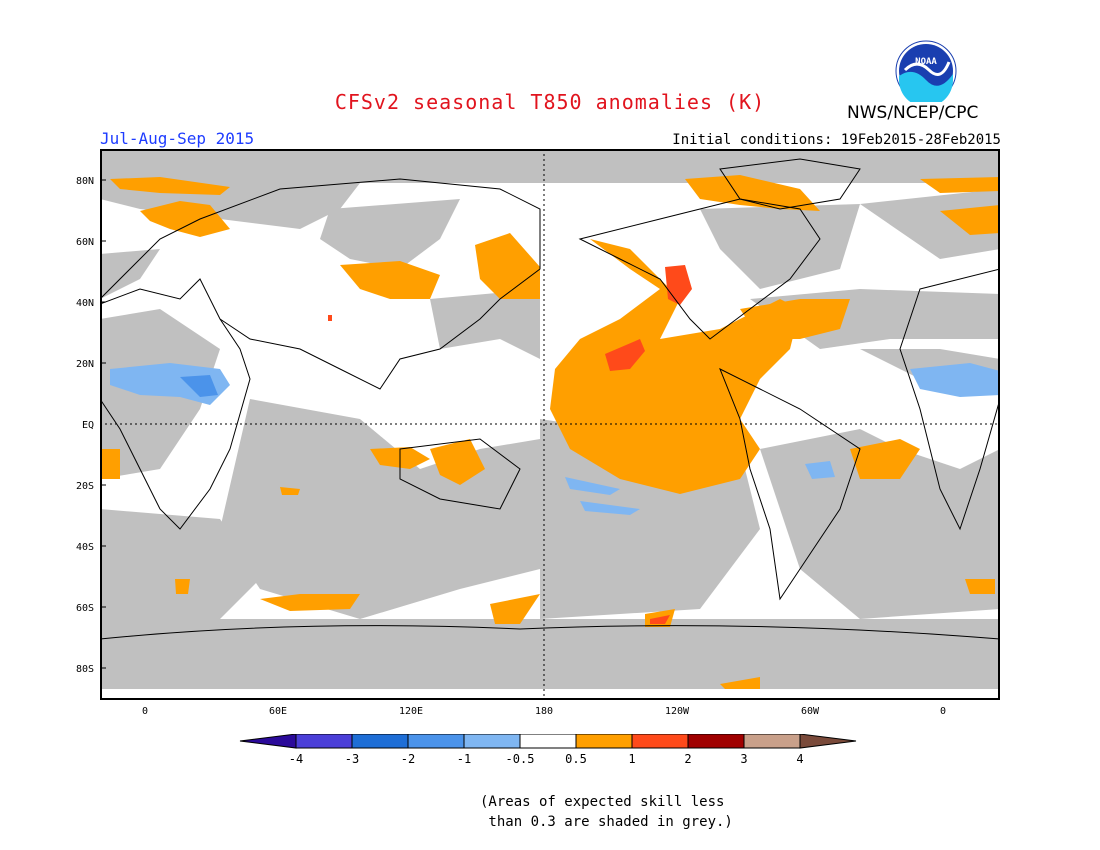 The image size is (1100, 850). I want to click on initial-conditions-label: Initial conditions: 19Feb2015-28Feb2015, so click(836, 140).